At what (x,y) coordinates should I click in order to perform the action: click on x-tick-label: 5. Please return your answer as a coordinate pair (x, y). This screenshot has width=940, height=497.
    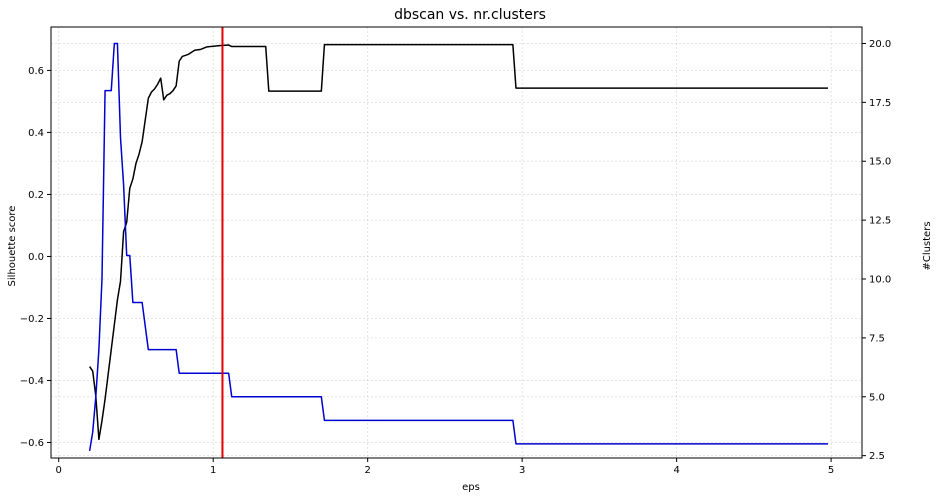
    Looking at the image, I should click on (831, 470).